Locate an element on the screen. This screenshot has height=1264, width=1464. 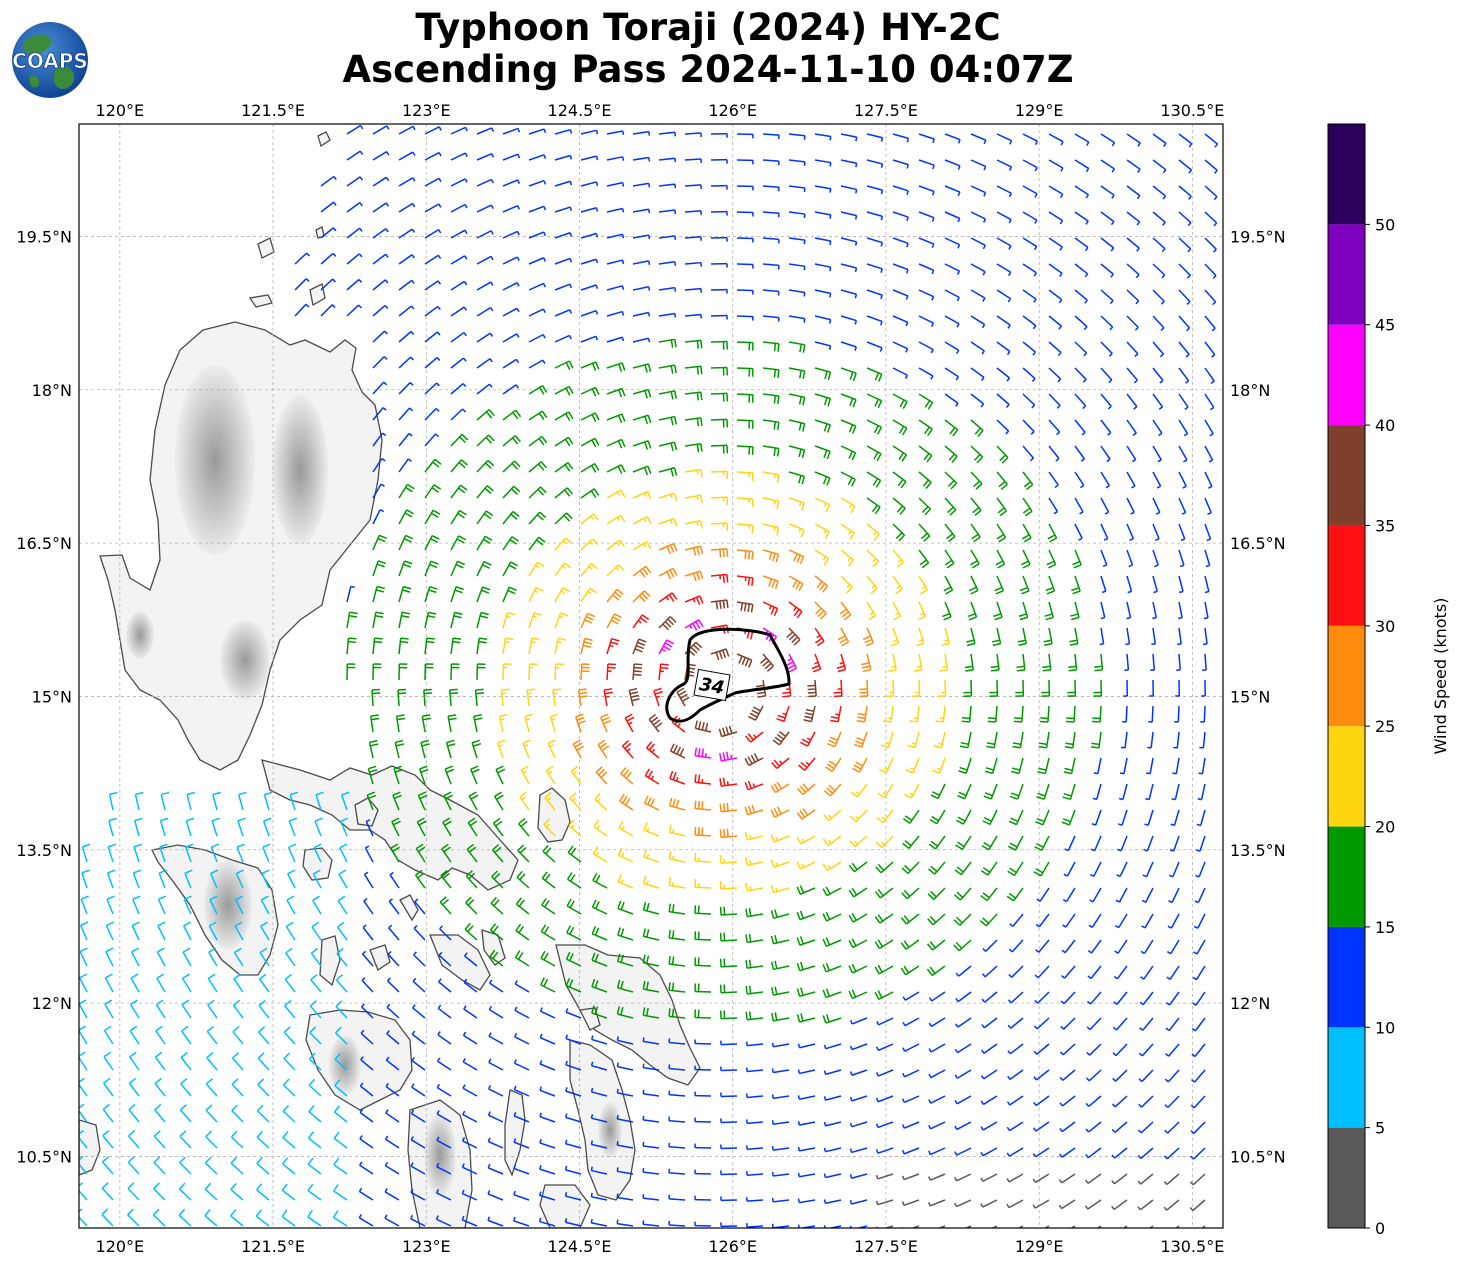
romblon-island is located at coordinates (330, 961).